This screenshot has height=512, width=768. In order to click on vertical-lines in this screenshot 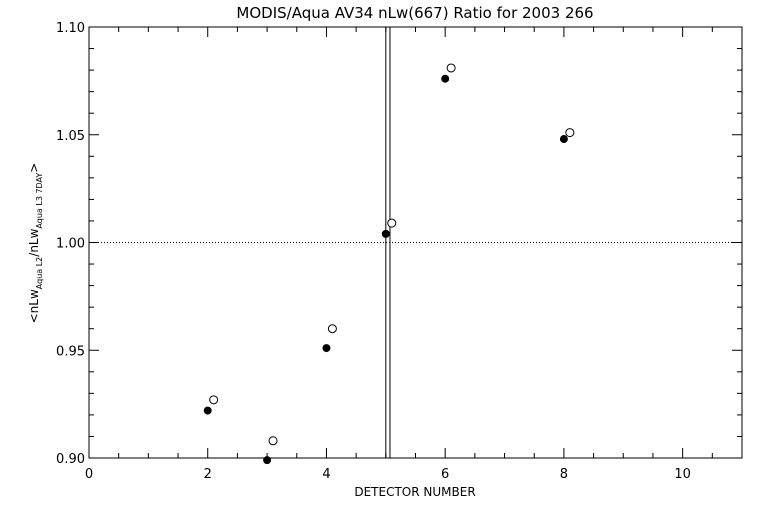, I will do `click(388, 242)`.